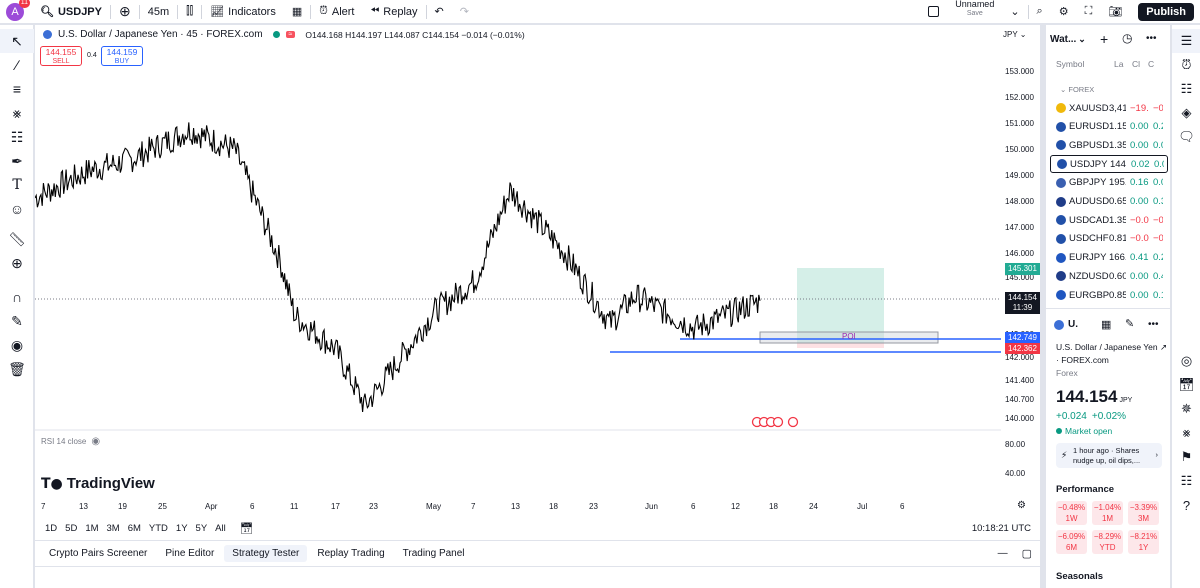 Image resolution: width=1200 pixels, height=588 pixels. I want to click on pine-toggle: ⨳, so click(1186, 433).